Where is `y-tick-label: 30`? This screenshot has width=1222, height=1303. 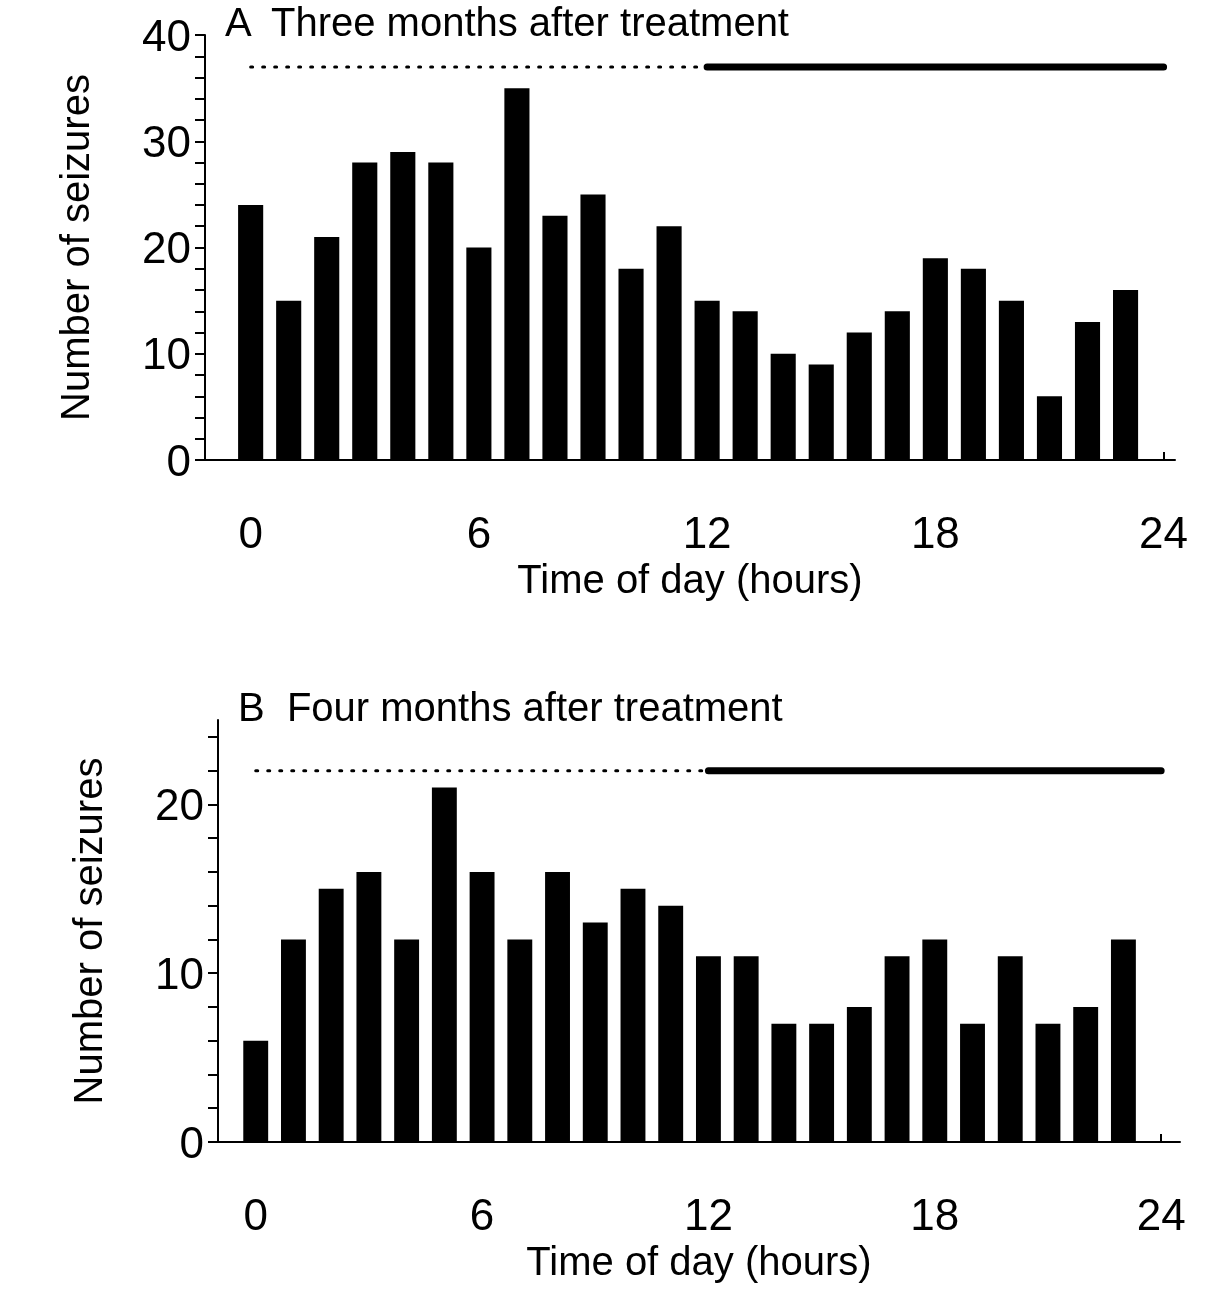
y-tick-label: 30 is located at coordinates (166, 141).